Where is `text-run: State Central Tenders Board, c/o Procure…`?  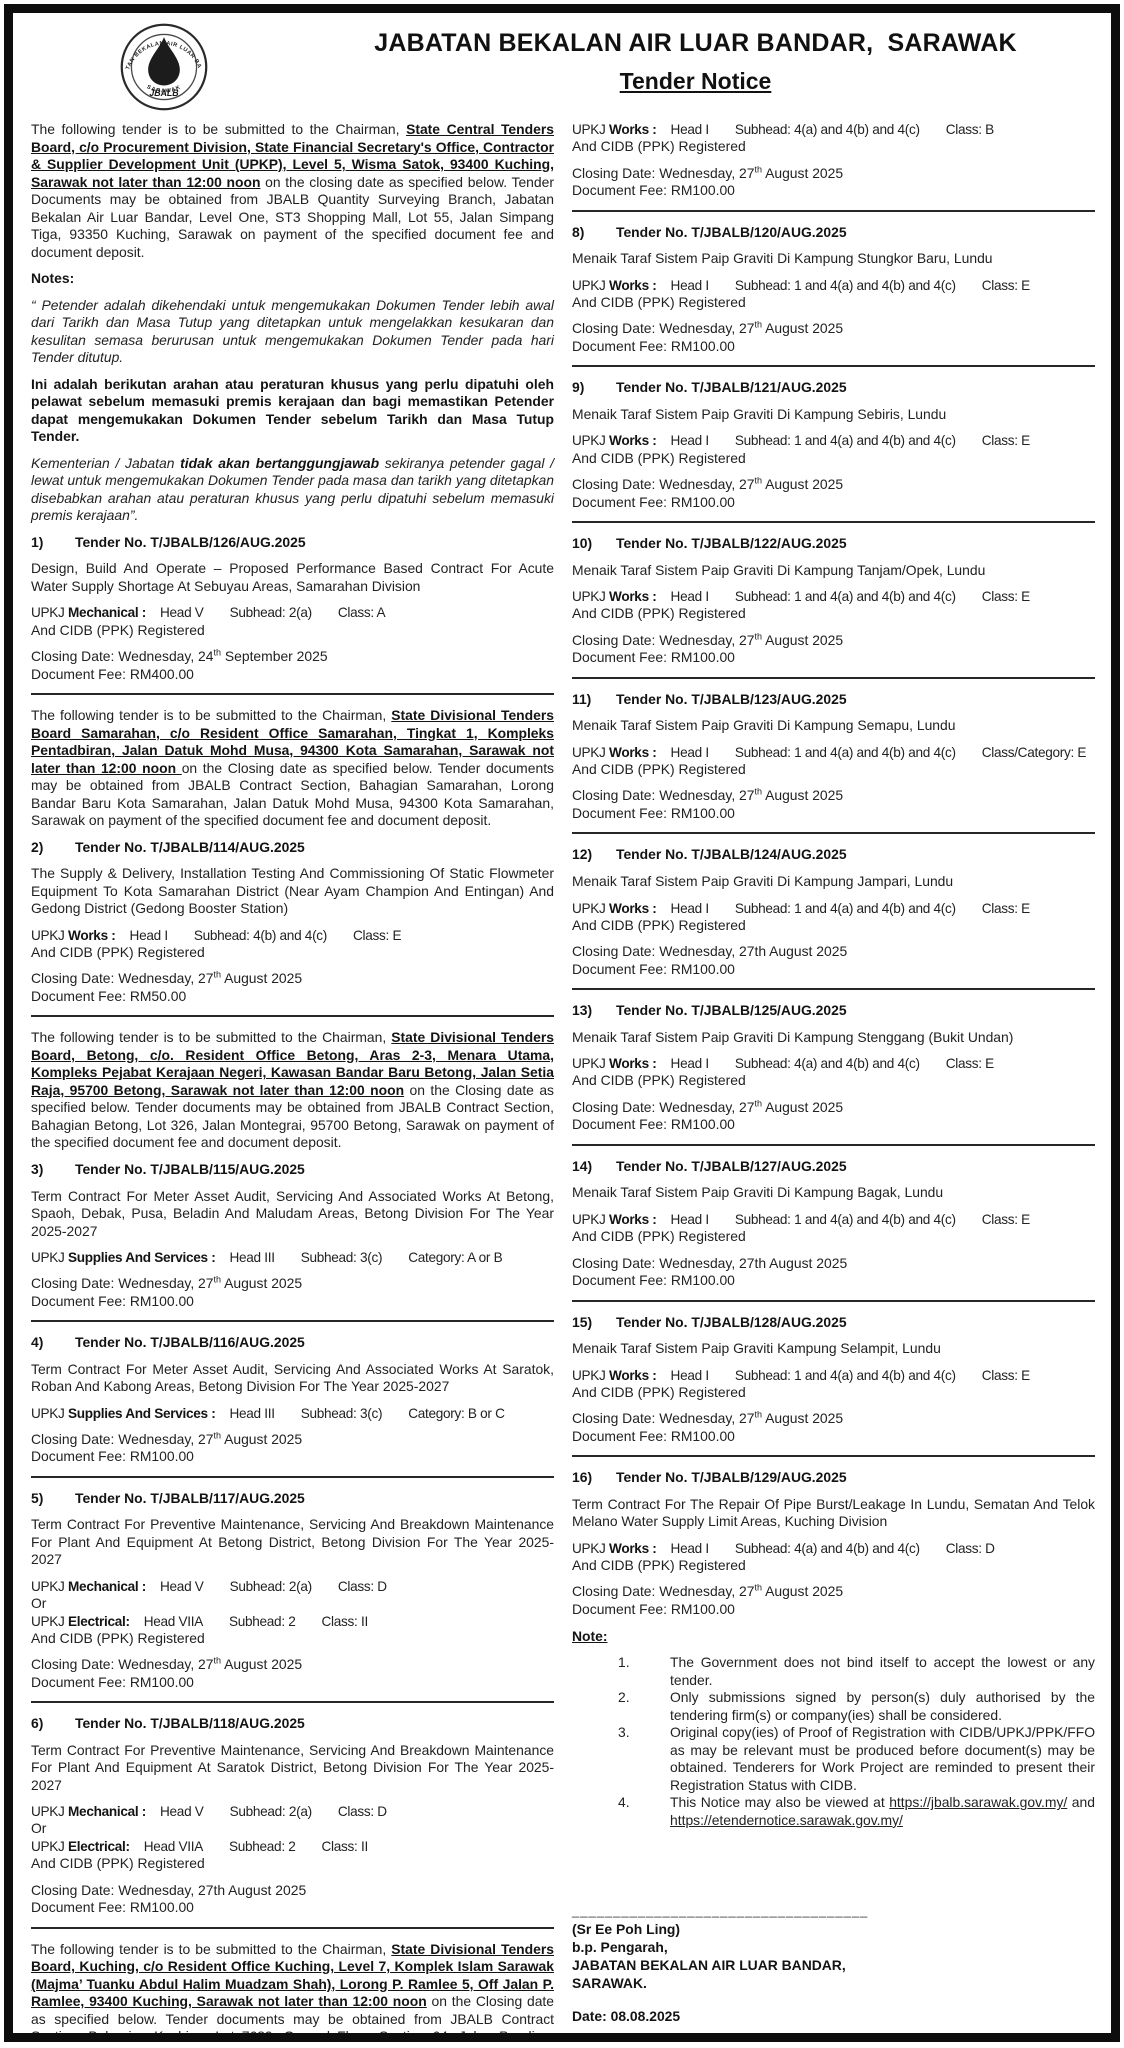
text-run: State Central Tenders Board, c/o Procure… is located at coordinates (292, 155).